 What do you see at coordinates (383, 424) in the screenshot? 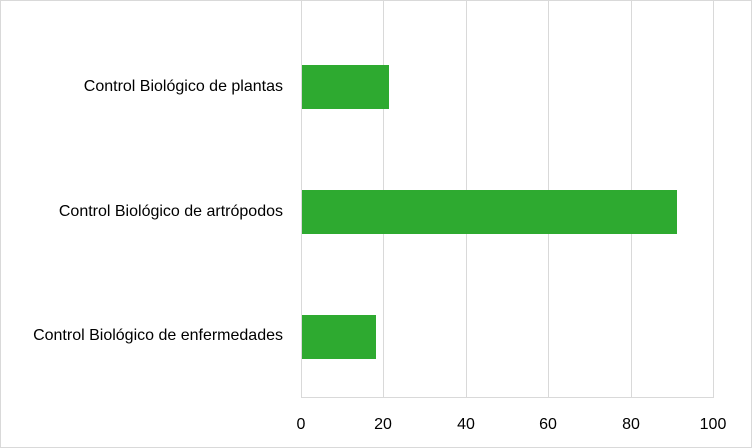
I see `x-tick-label-20: 20` at bounding box center [383, 424].